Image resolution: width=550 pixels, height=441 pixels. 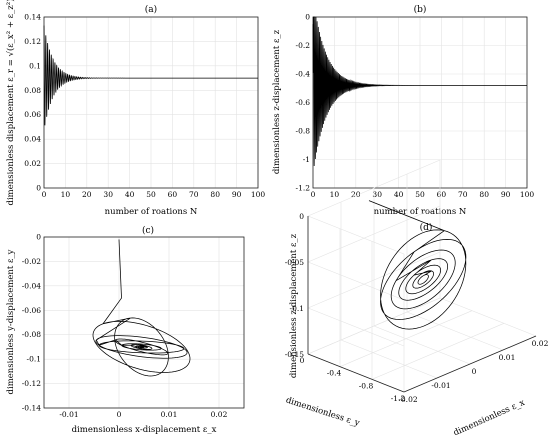 What do you see at coordinates (356, 373) in the screenshot?
I see `panel-d-y-axis` at bounding box center [356, 373].